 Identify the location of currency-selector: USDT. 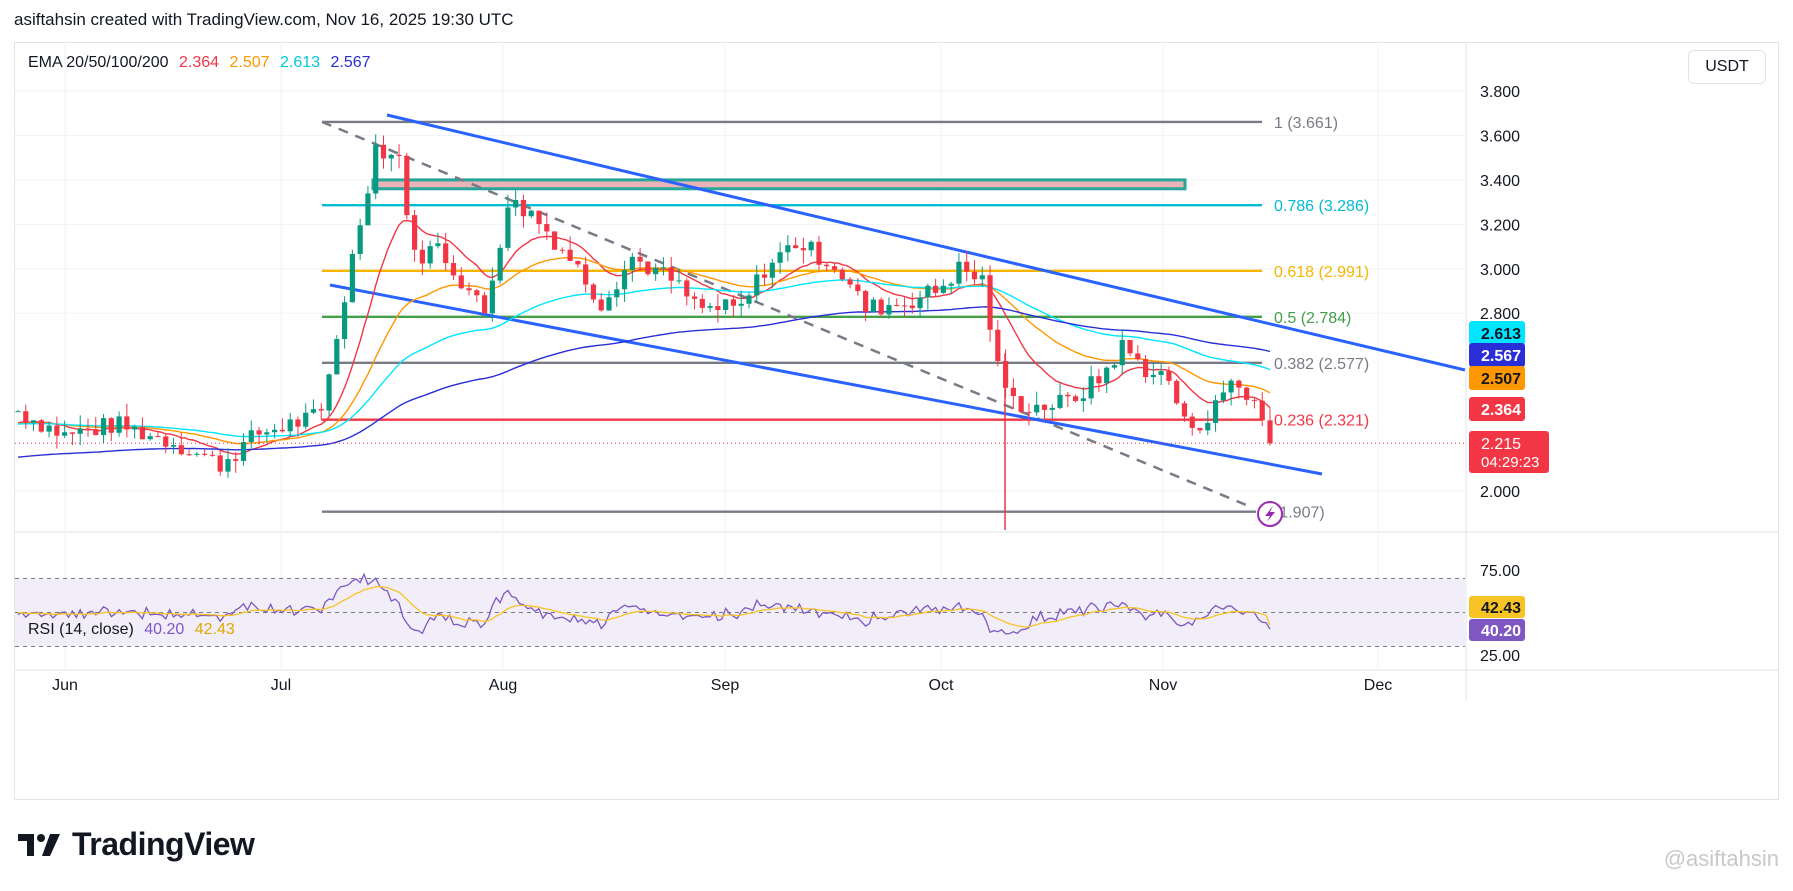
(1727, 67).